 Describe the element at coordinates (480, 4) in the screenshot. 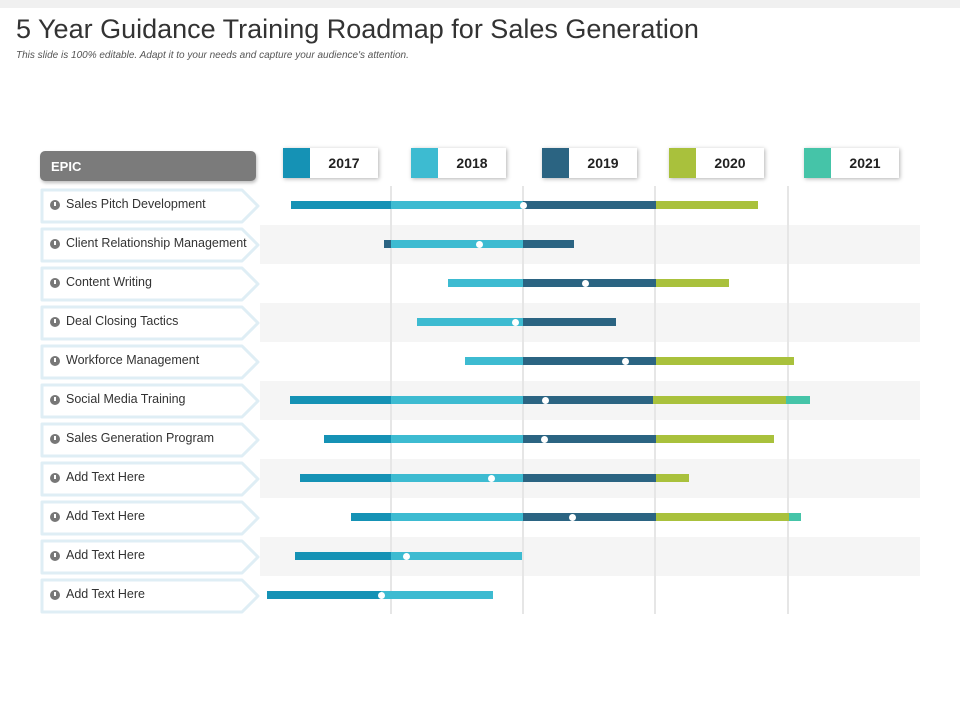

I see `top-band` at that location.